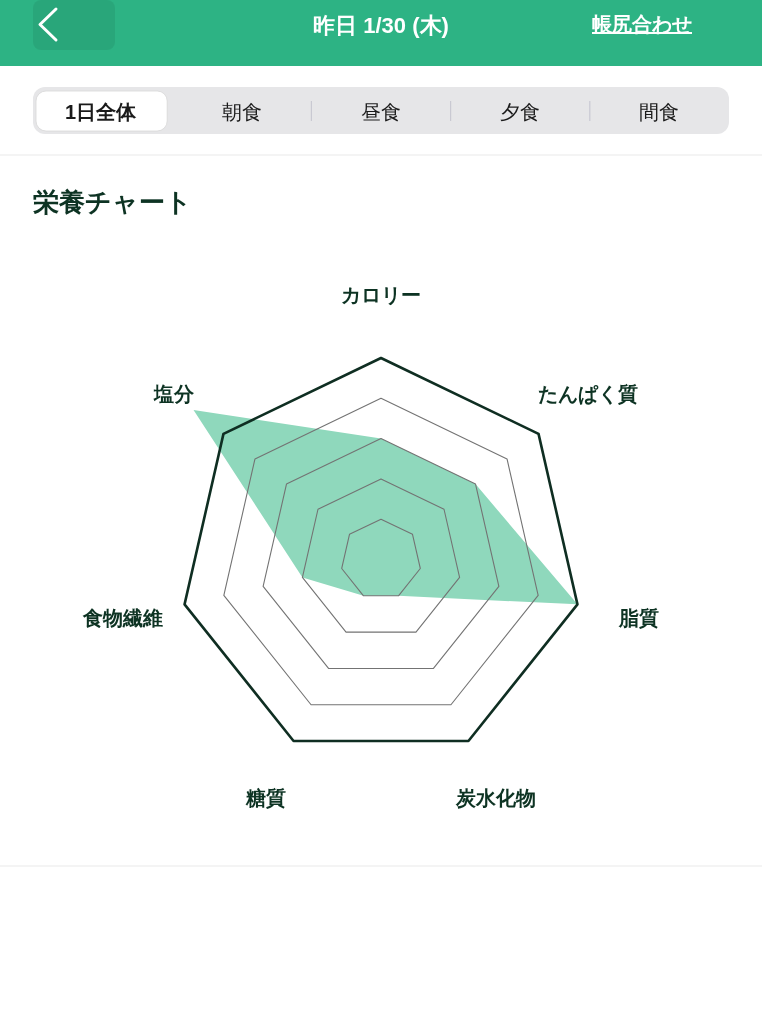 The width and height of the screenshot is (762, 1024). What do you see at coordinates (381, 25) in the screenshot?
I see `header-title: 昨日 1/30 (木)` at bounding box center [381, 25].